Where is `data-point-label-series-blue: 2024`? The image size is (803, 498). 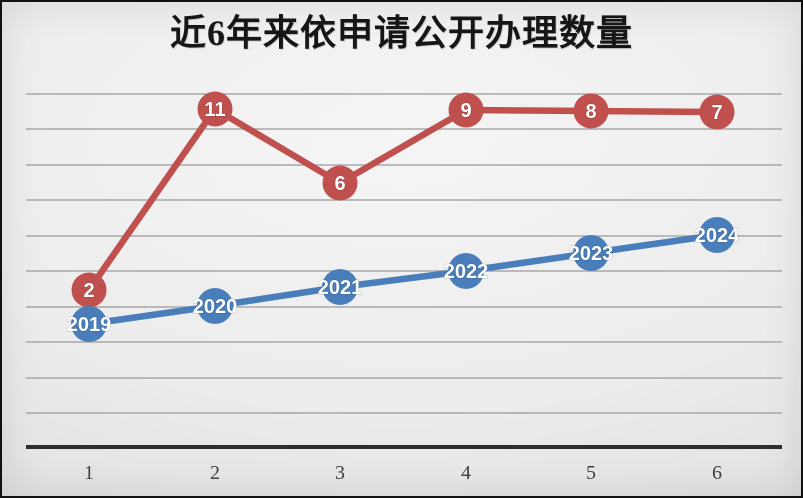 data-point-label-series-blue: 2024 is located at coordinates (717, 236).